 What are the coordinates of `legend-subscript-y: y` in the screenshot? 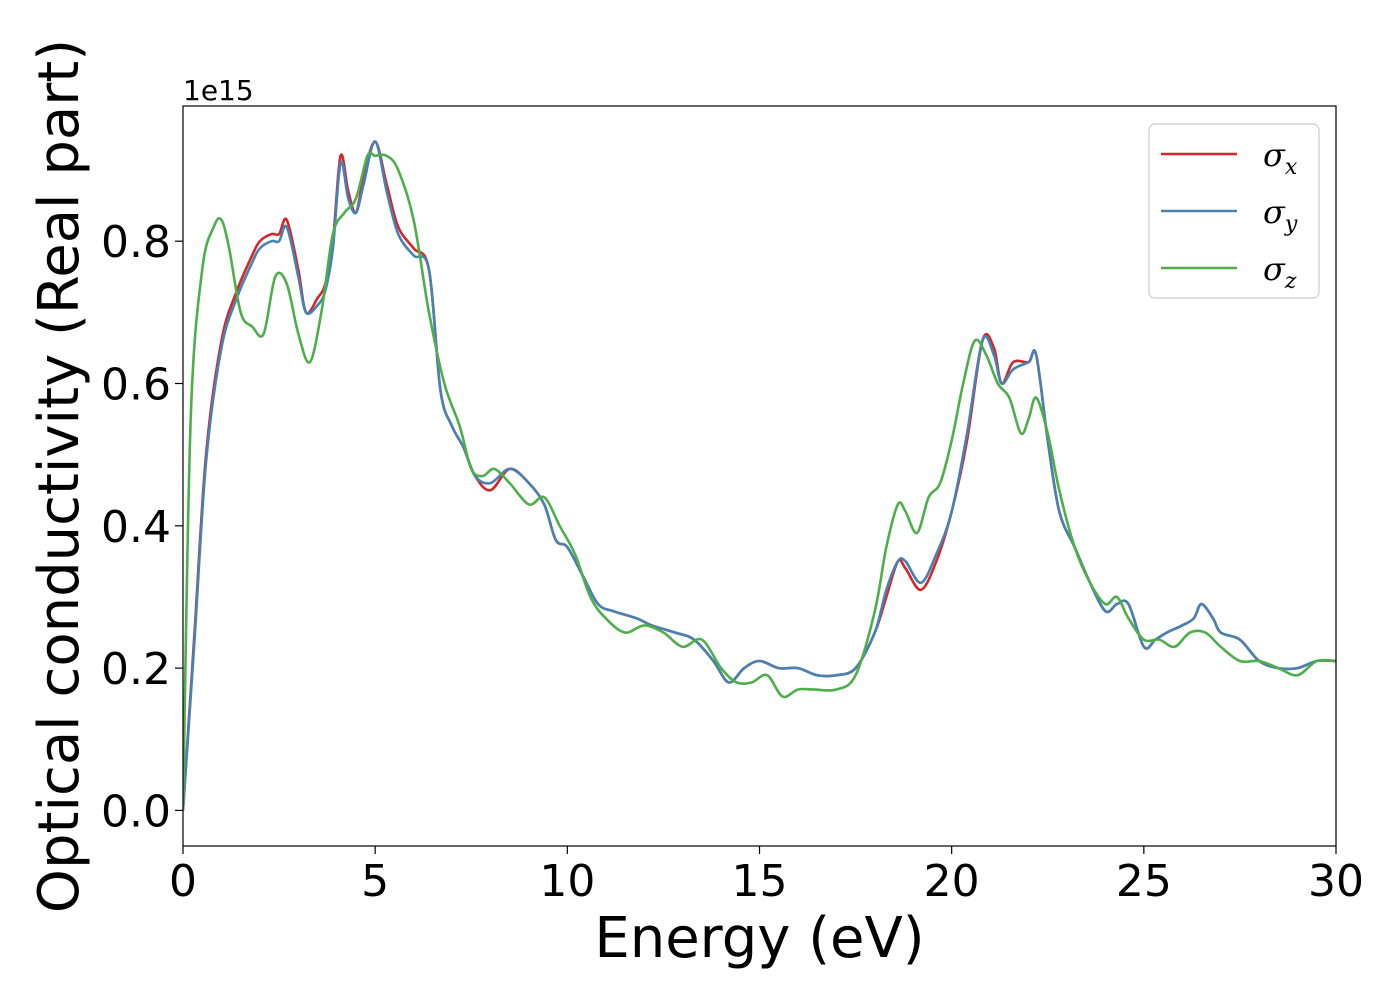 It's located at (1291, 224).